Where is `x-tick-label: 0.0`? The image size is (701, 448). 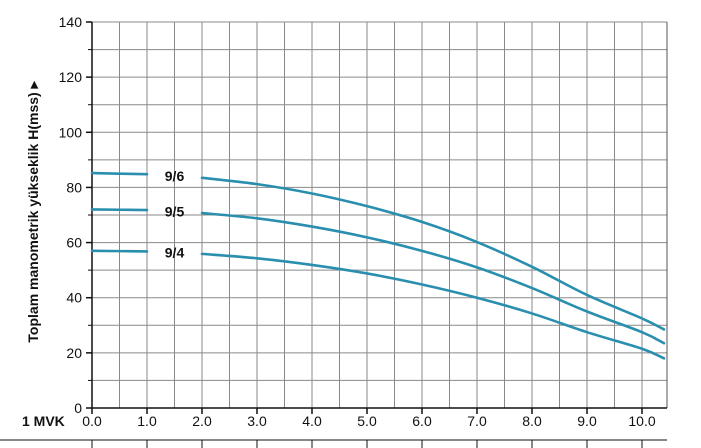
x-tick-label: 0.0 is located at coordinates (92, 421).